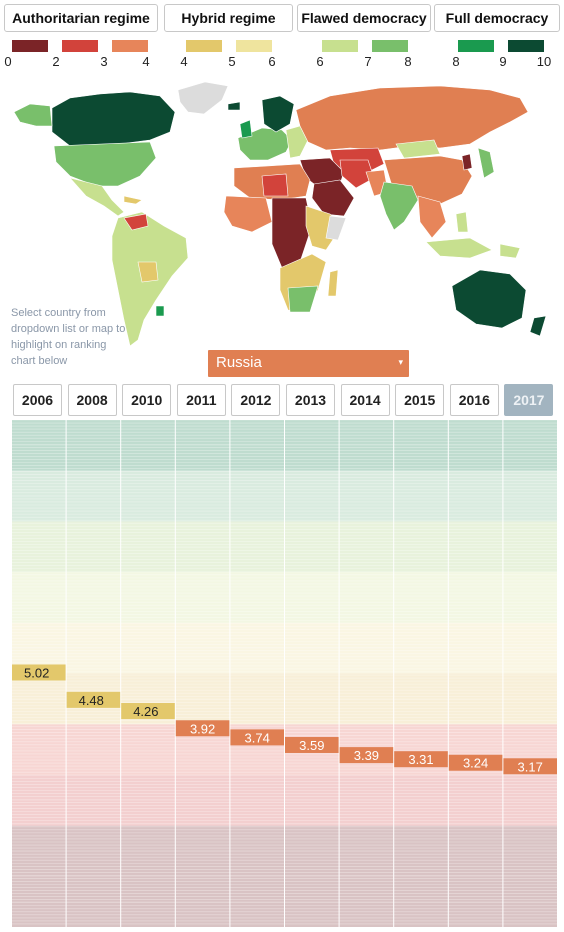  I want to click on value-label: 3.24, so click(475, 763).